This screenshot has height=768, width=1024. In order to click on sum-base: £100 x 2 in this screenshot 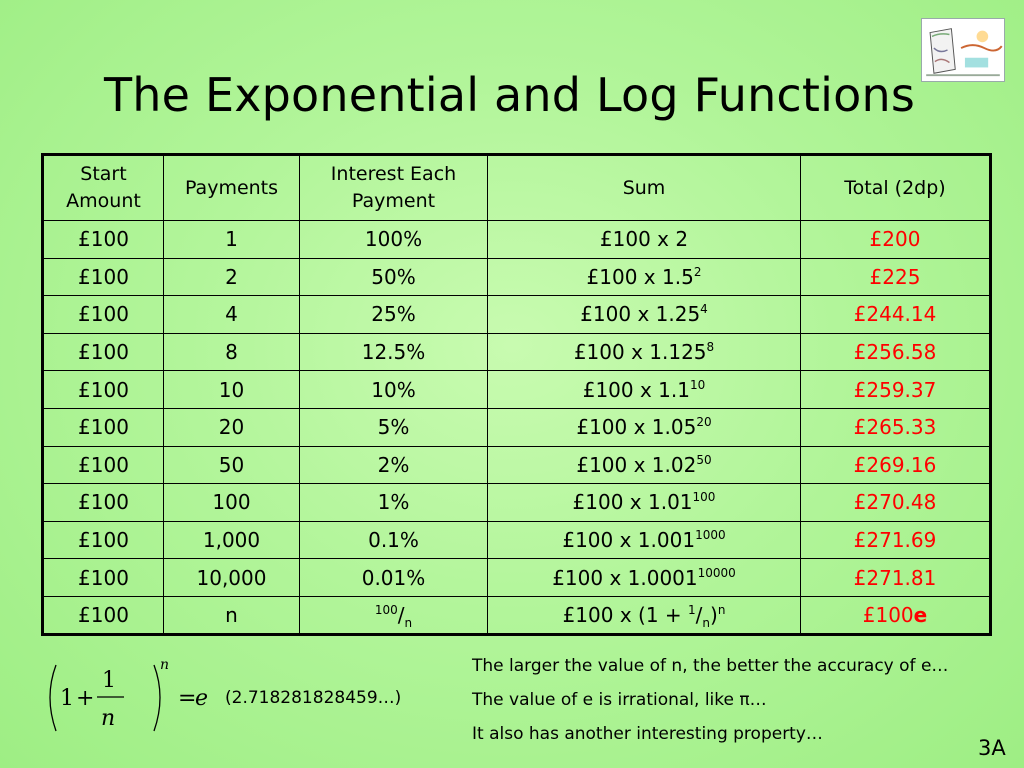, I will do `click(644, 239)`.